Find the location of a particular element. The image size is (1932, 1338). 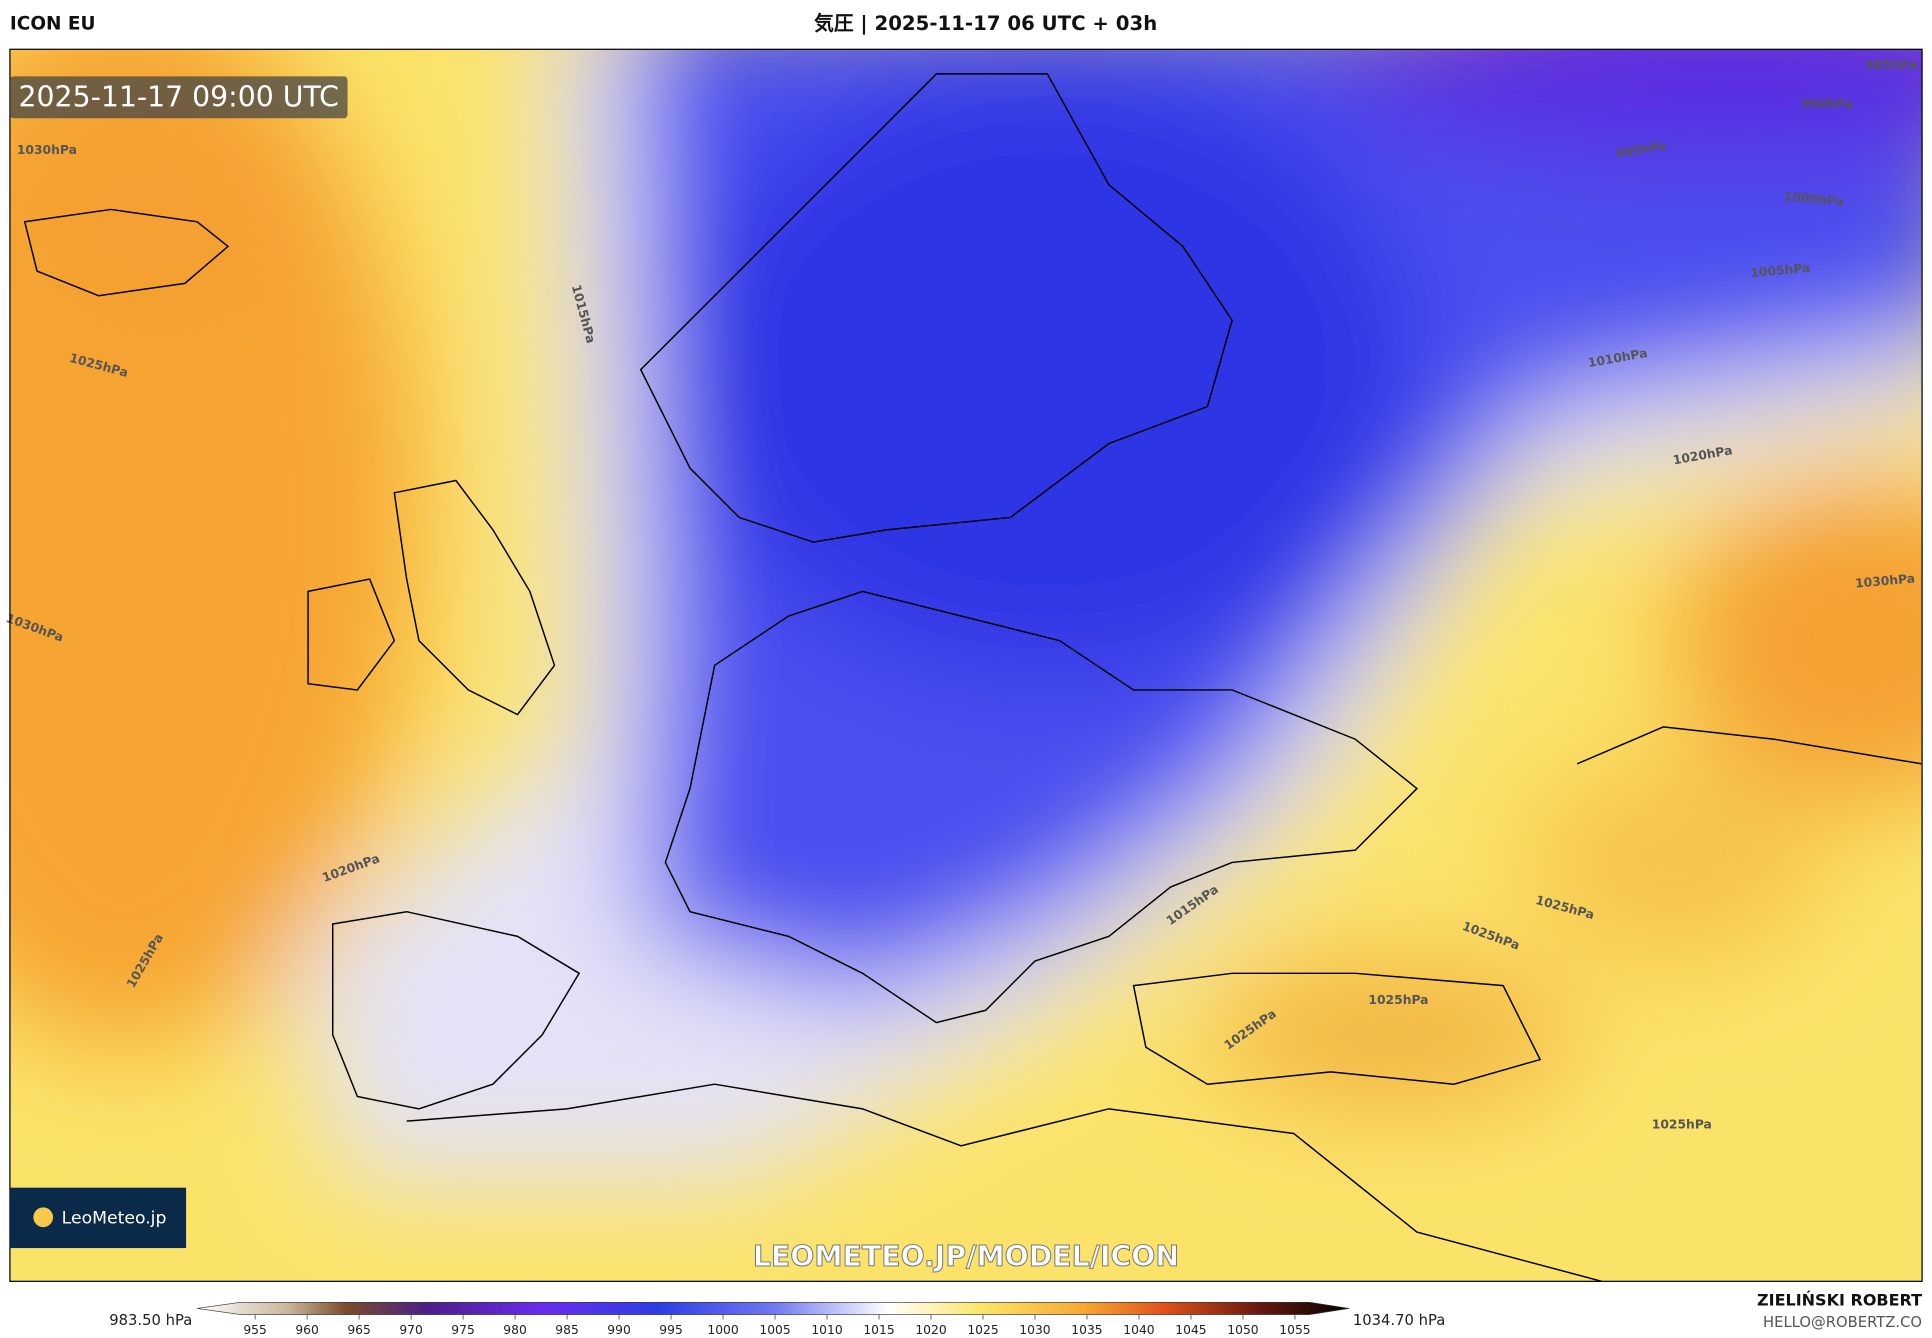

contour-label: 990hPa is located at coordinates (1826, 104).